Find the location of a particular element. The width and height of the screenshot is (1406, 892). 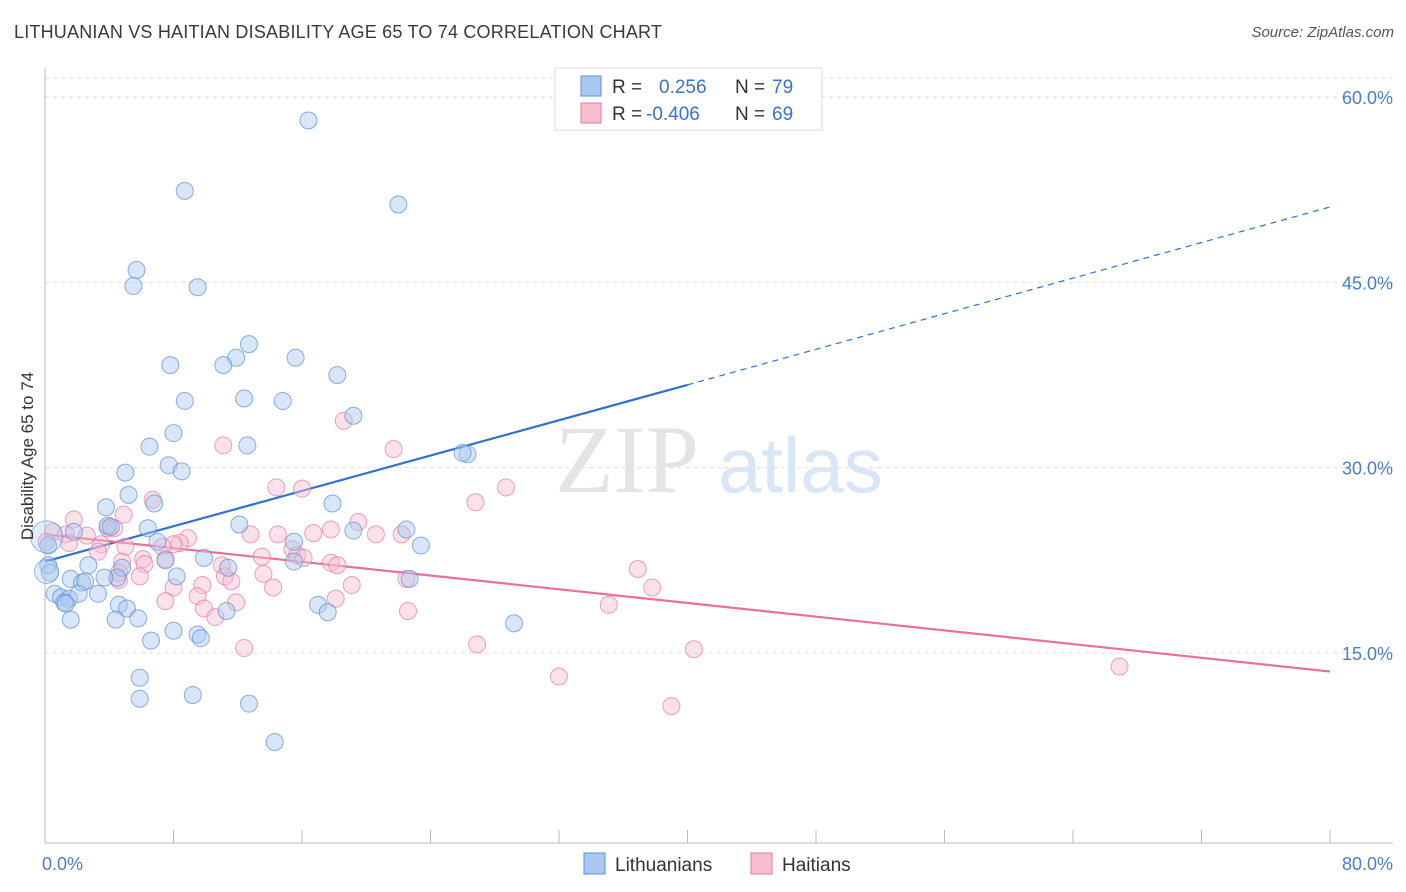

legend-r-value-2: -0.406 is located at coordinates (673, 114).